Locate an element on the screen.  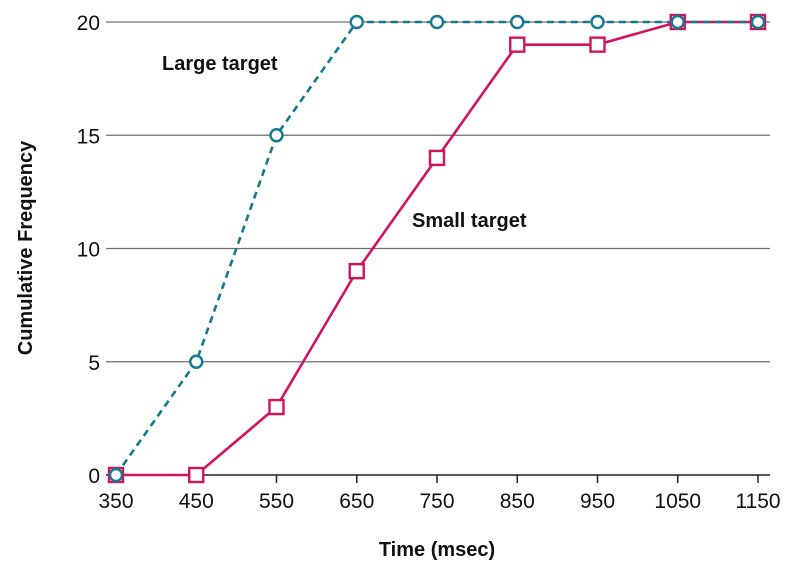
x-tick-label: 950 is located at coordinates (597, 501).